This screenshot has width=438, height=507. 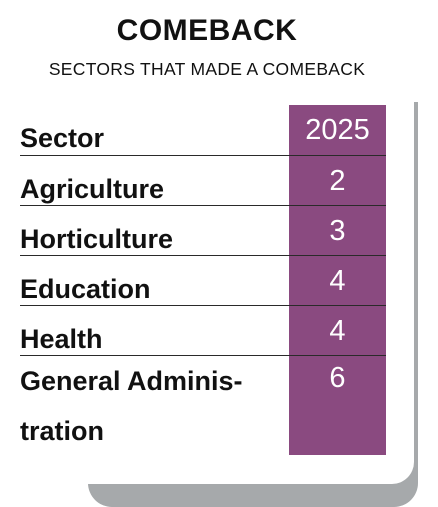 What do you see at coordinates (337, 231) in the screenshot?
I see `sector-value: 3` at bounding box center [337, 231].